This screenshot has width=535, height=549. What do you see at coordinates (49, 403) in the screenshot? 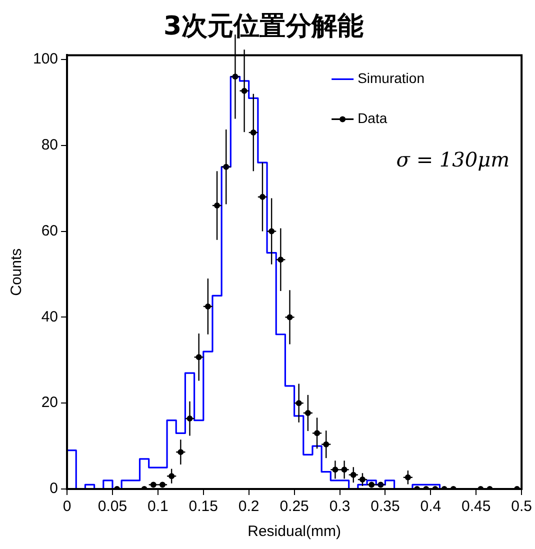
I see `y-tick-label: 20` at bounding box center [49, 403].